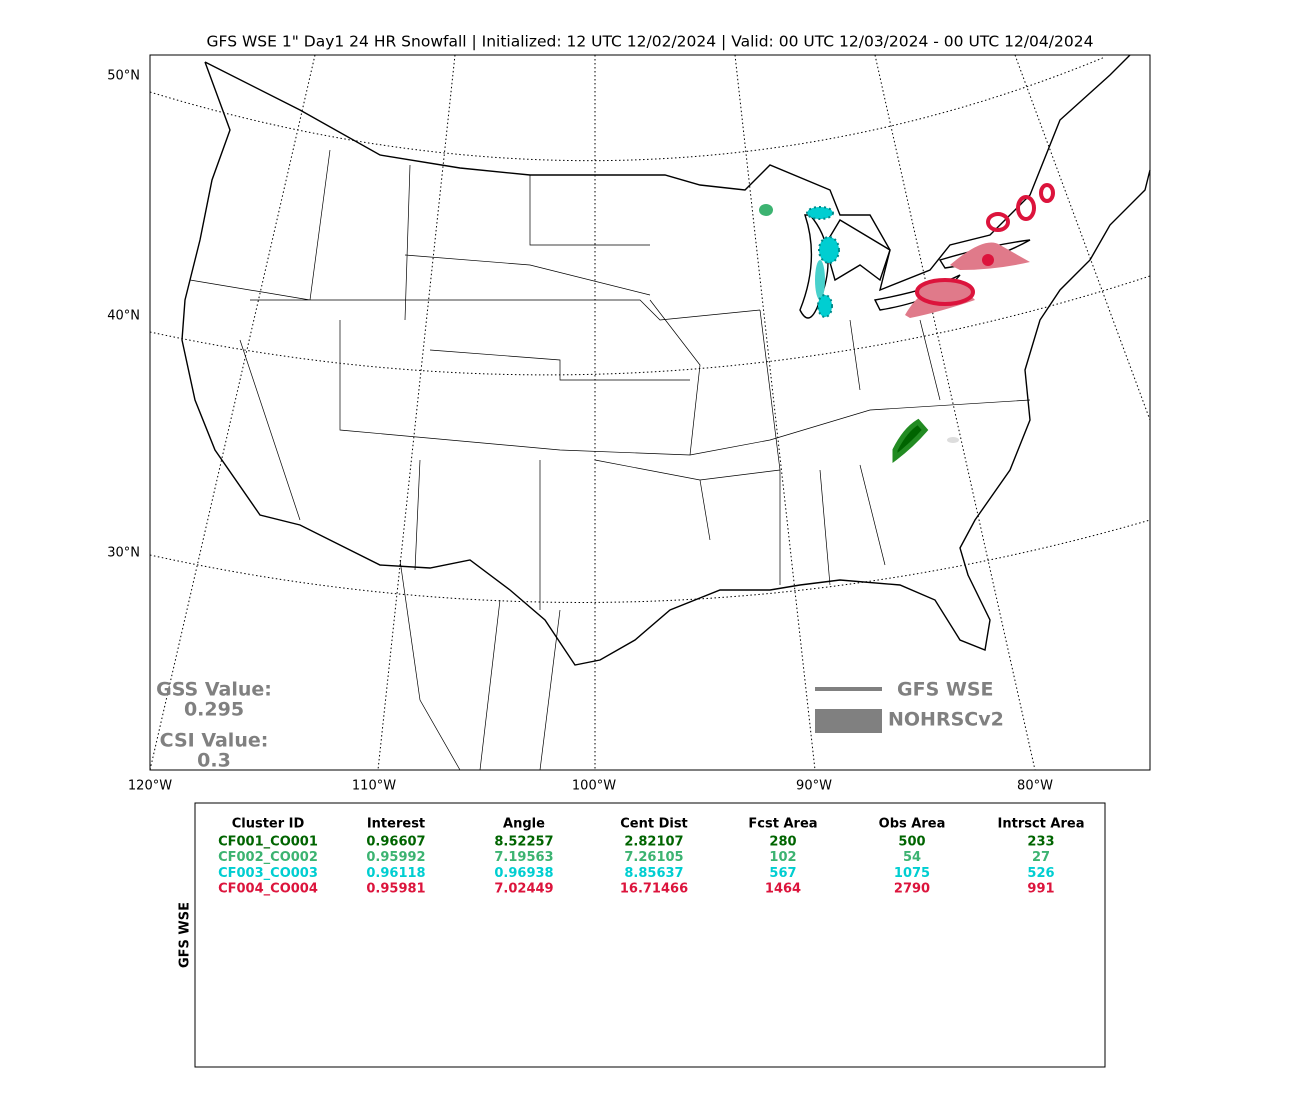 The width and height of the screenshot is (1300, 1104). Describe the element at coordinates (214, 710) in the screenshot. I see `gss-value: 0.295` at that location.